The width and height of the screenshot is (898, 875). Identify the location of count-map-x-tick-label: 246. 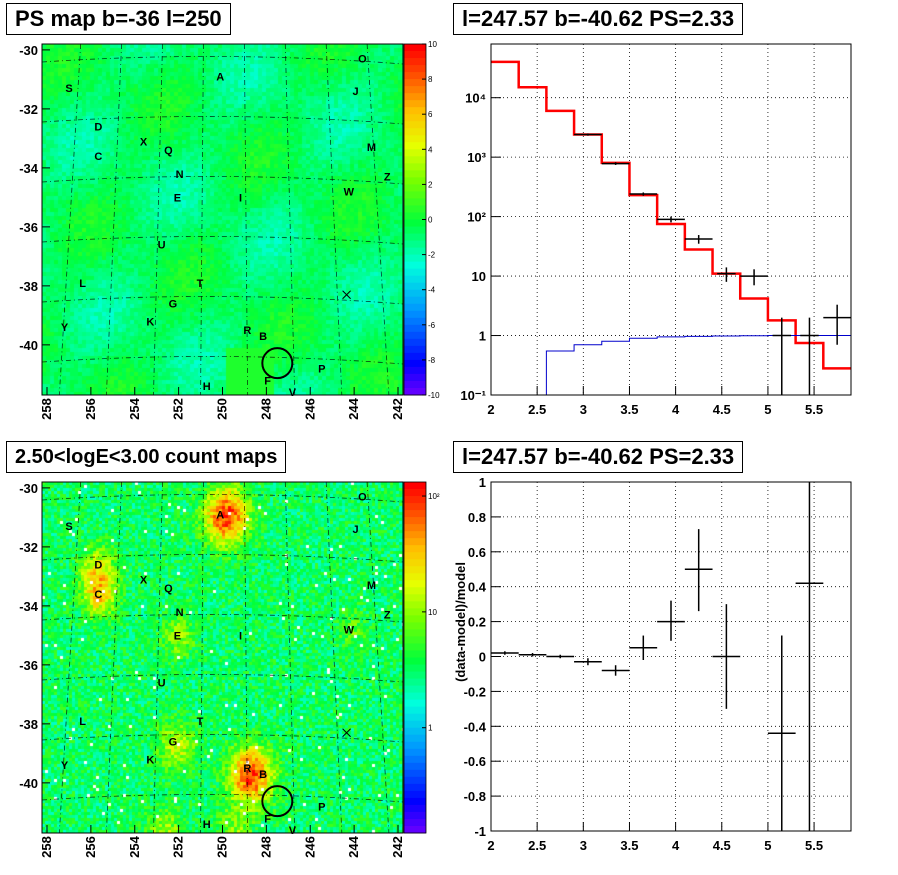
(309, 847).